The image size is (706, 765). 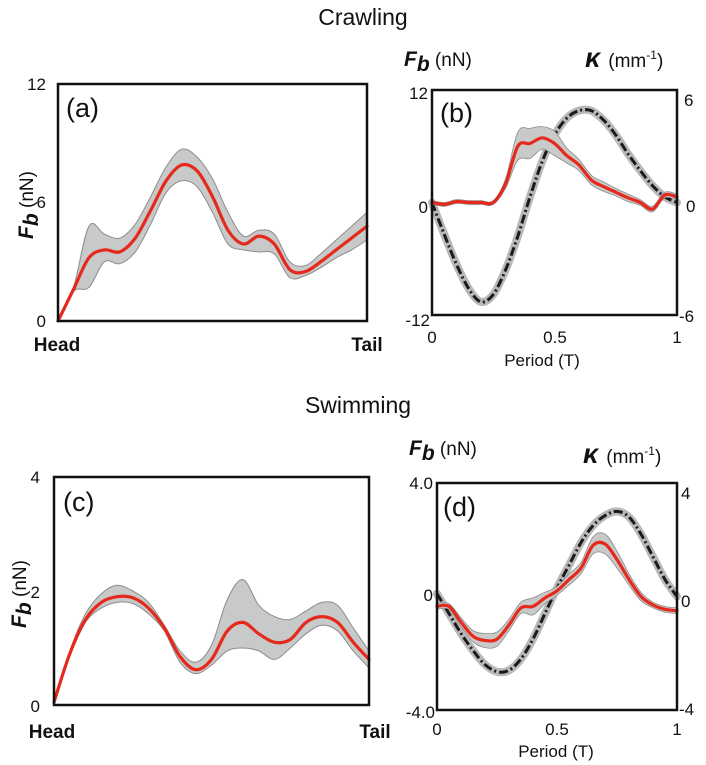 What do you see at coordinates (431, 337) in the screenshot?
I see `panel-b-xtick-0: 0` at bounding box center [431, 337].